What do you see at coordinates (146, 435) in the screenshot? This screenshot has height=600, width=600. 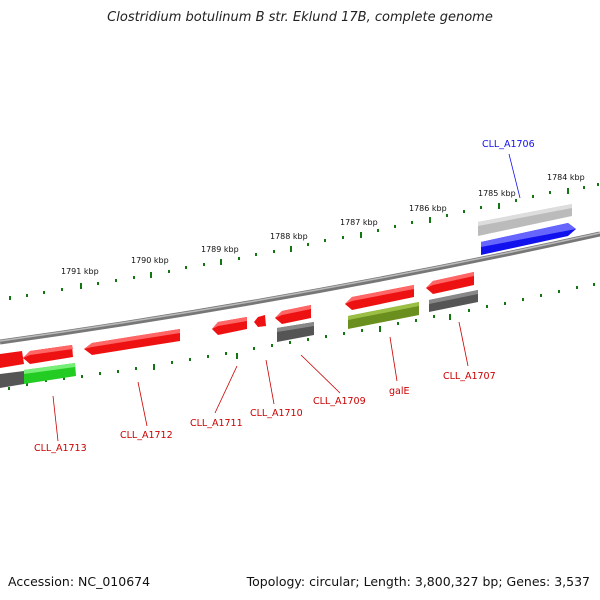 I see `gene-label-CLL_A1712: CLL_A1712` at bounding box center [146, 435].